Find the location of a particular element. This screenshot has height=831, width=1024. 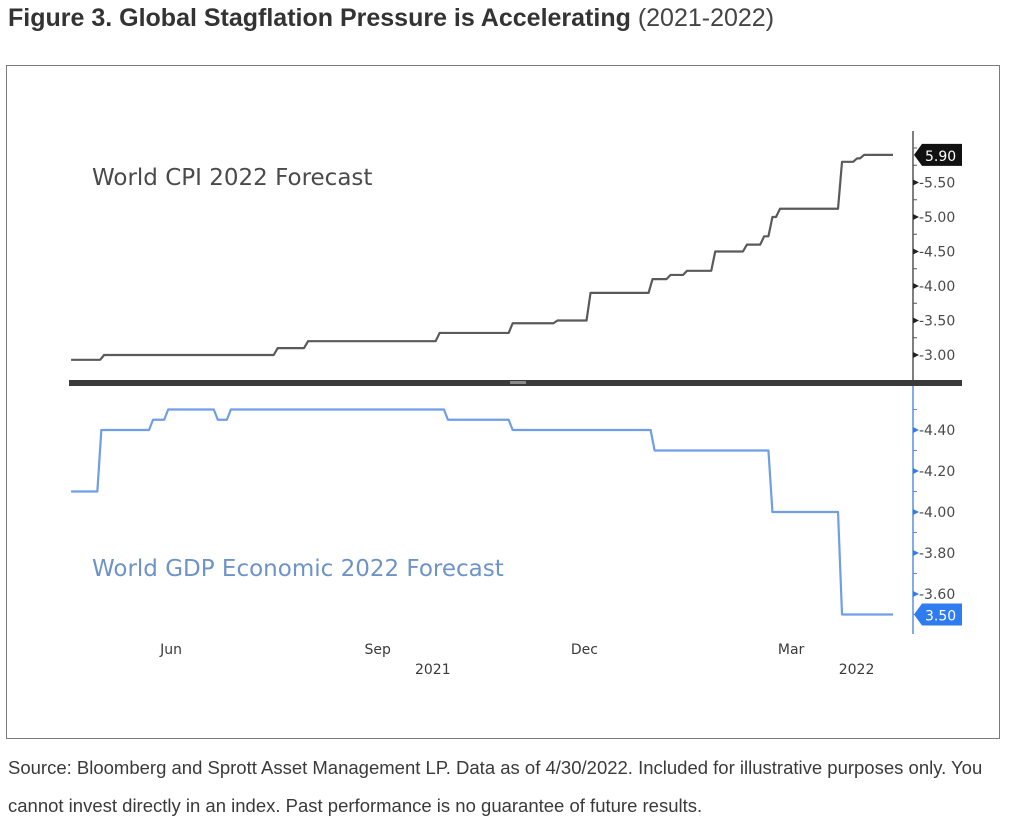

x-year-label: 2022 is located at coordinates (857, 670).